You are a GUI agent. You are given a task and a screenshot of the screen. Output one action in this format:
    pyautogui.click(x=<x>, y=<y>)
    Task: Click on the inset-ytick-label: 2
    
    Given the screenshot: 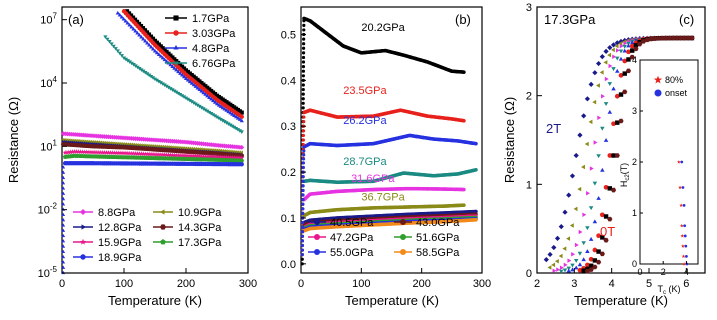 What is the action you would take?
    pyautogui.click(x=634, y=162)
    